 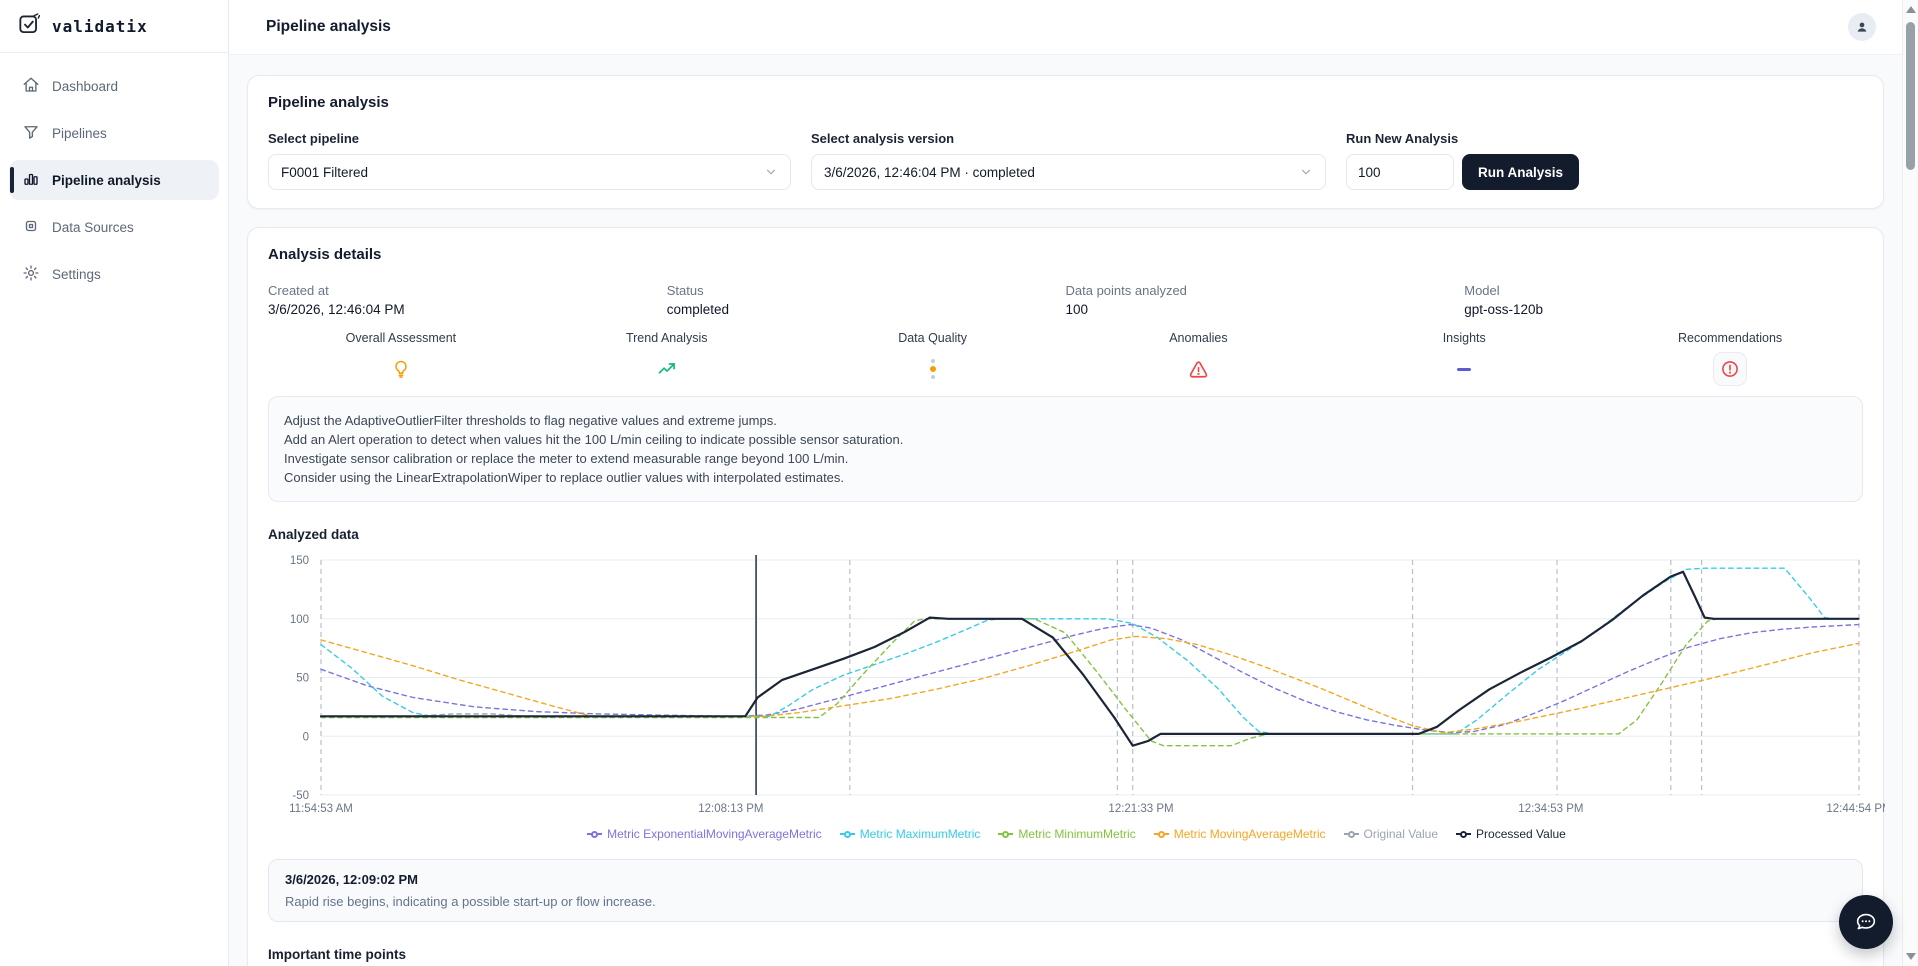 What do you see at coordinates (529, 172) in the screenshot?
I see `pipeline-select: F0001 Filtered` at bounding box center [529, 172].